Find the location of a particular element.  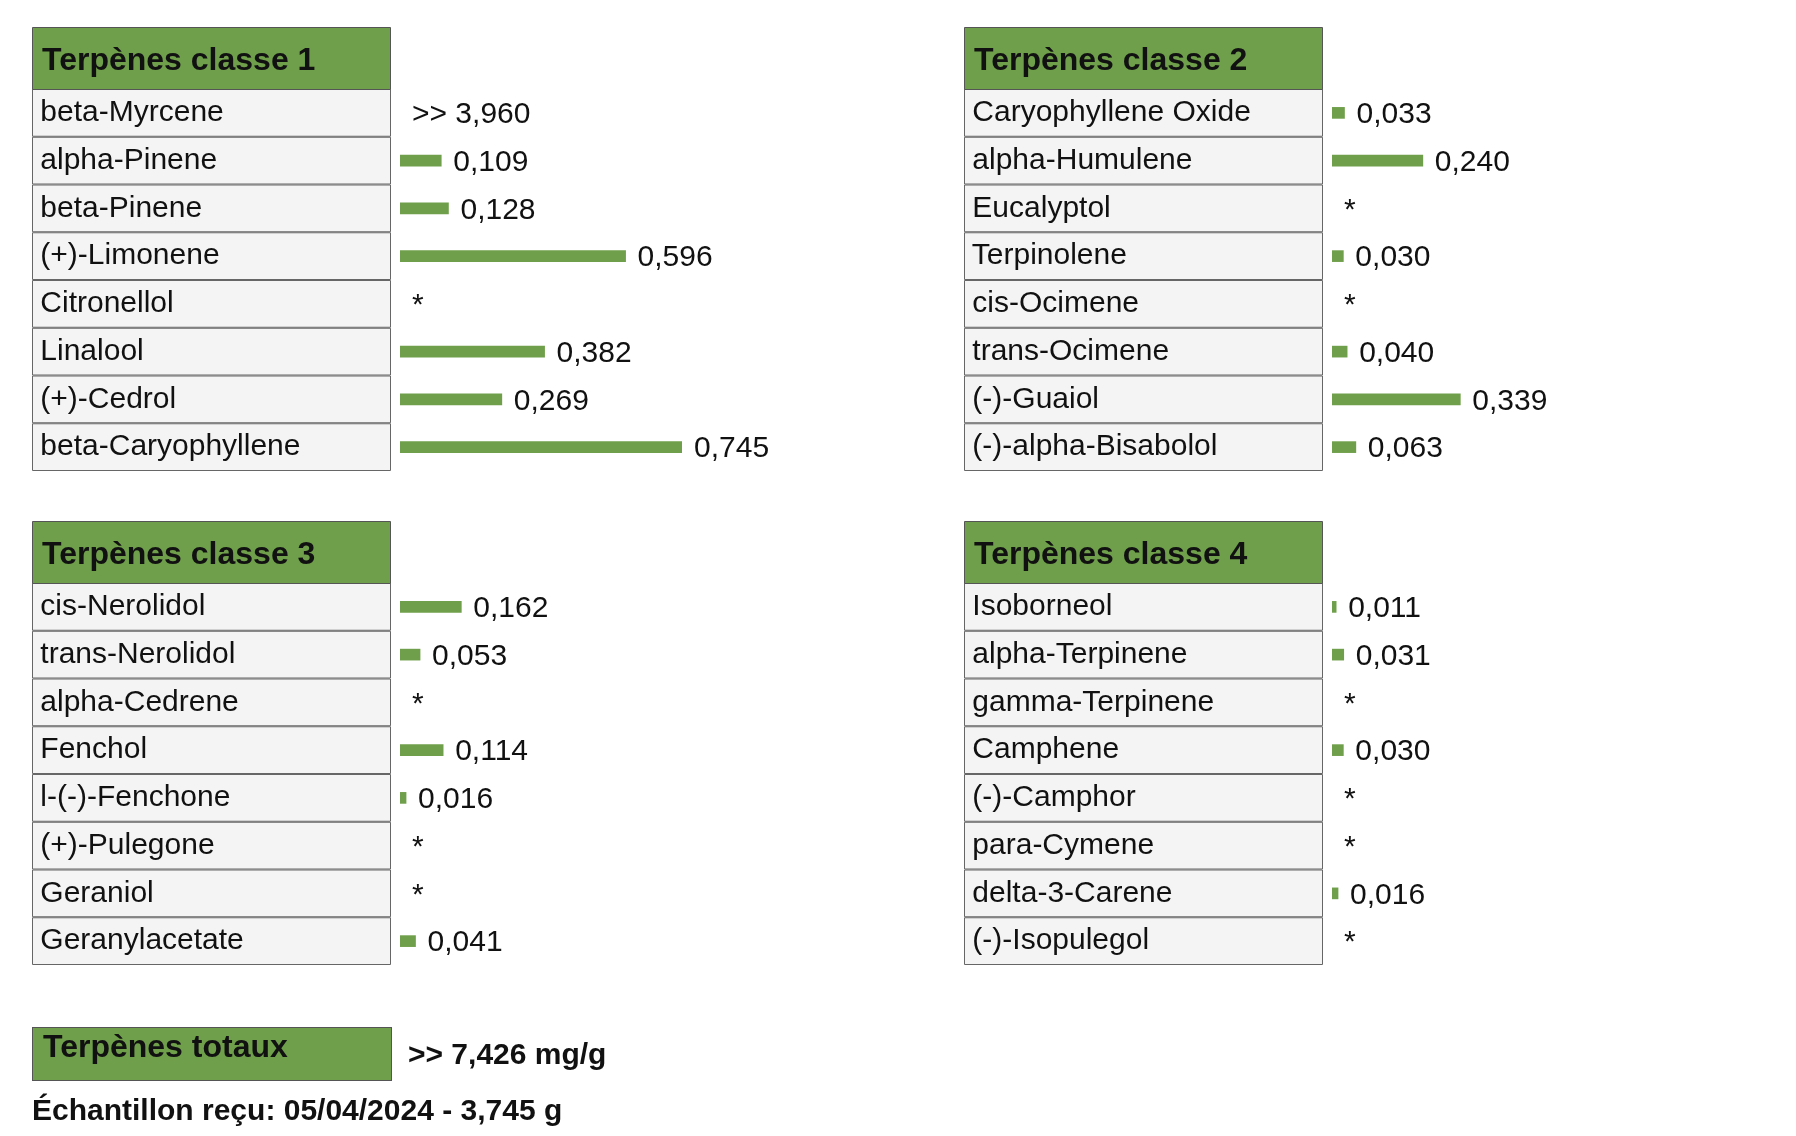

data-label: 0,031 is located at coordinates (1393, 654).